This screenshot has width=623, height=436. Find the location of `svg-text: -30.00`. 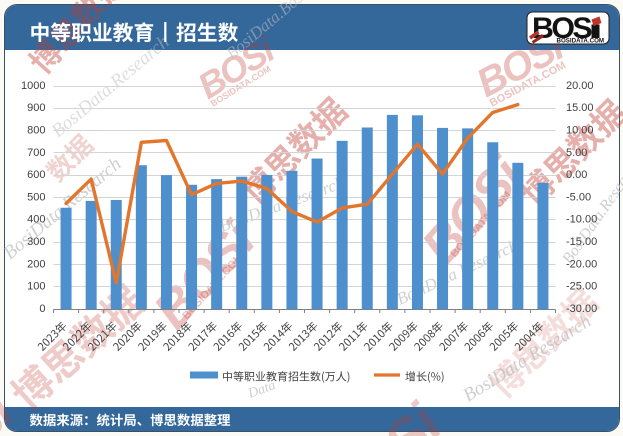

svg-text: -30.00 is located at coordinates (581, 309).